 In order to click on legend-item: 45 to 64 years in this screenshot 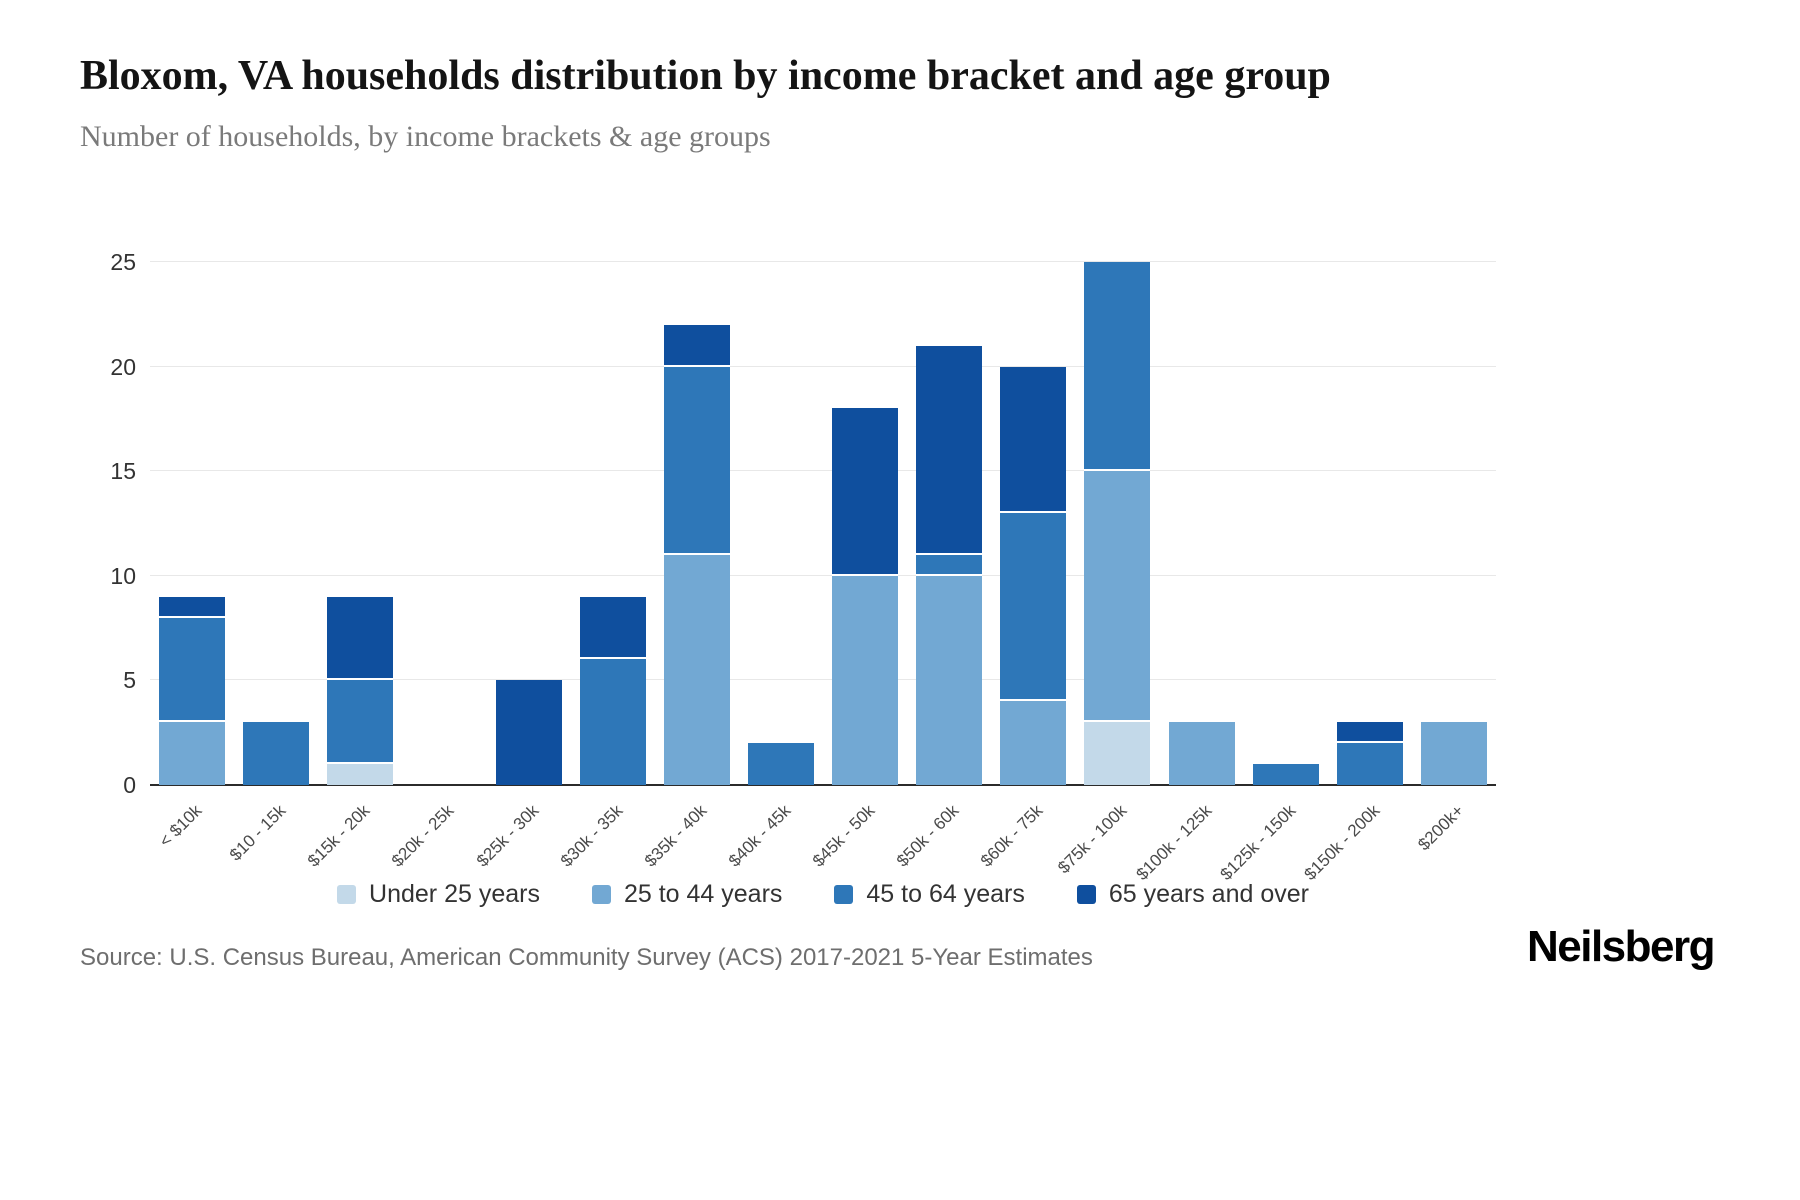, I will do `click(929, 894)`.